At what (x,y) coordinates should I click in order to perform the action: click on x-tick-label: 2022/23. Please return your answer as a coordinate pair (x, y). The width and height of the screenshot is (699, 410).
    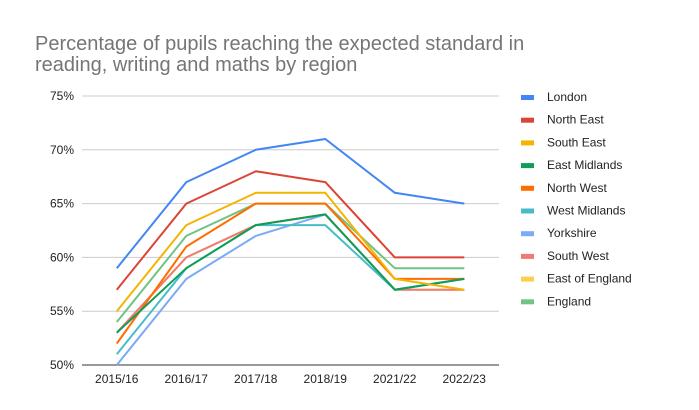
    Looking at the image, I should click on (465, 379).